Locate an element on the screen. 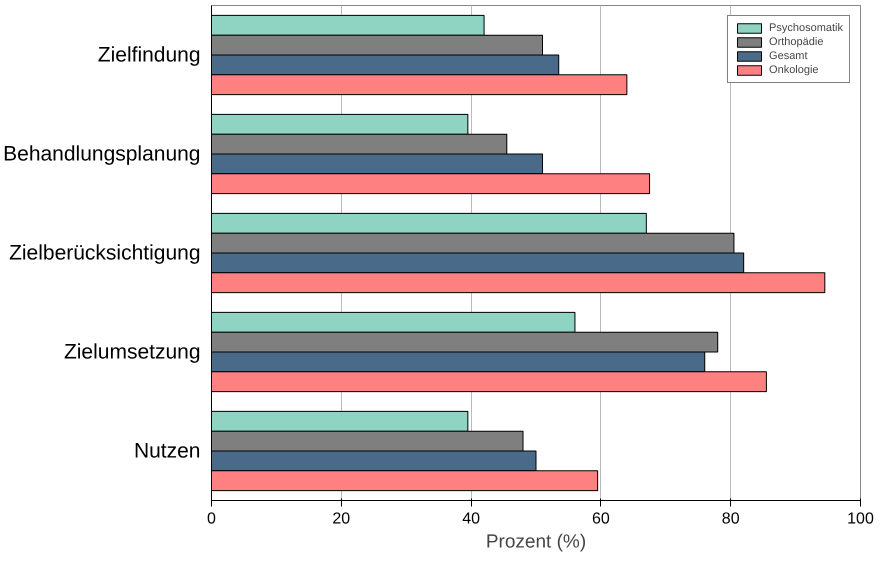 This screenshot has width=895, height=563. y-tick-label: Zielfindung is located at coordinates (149, 55).